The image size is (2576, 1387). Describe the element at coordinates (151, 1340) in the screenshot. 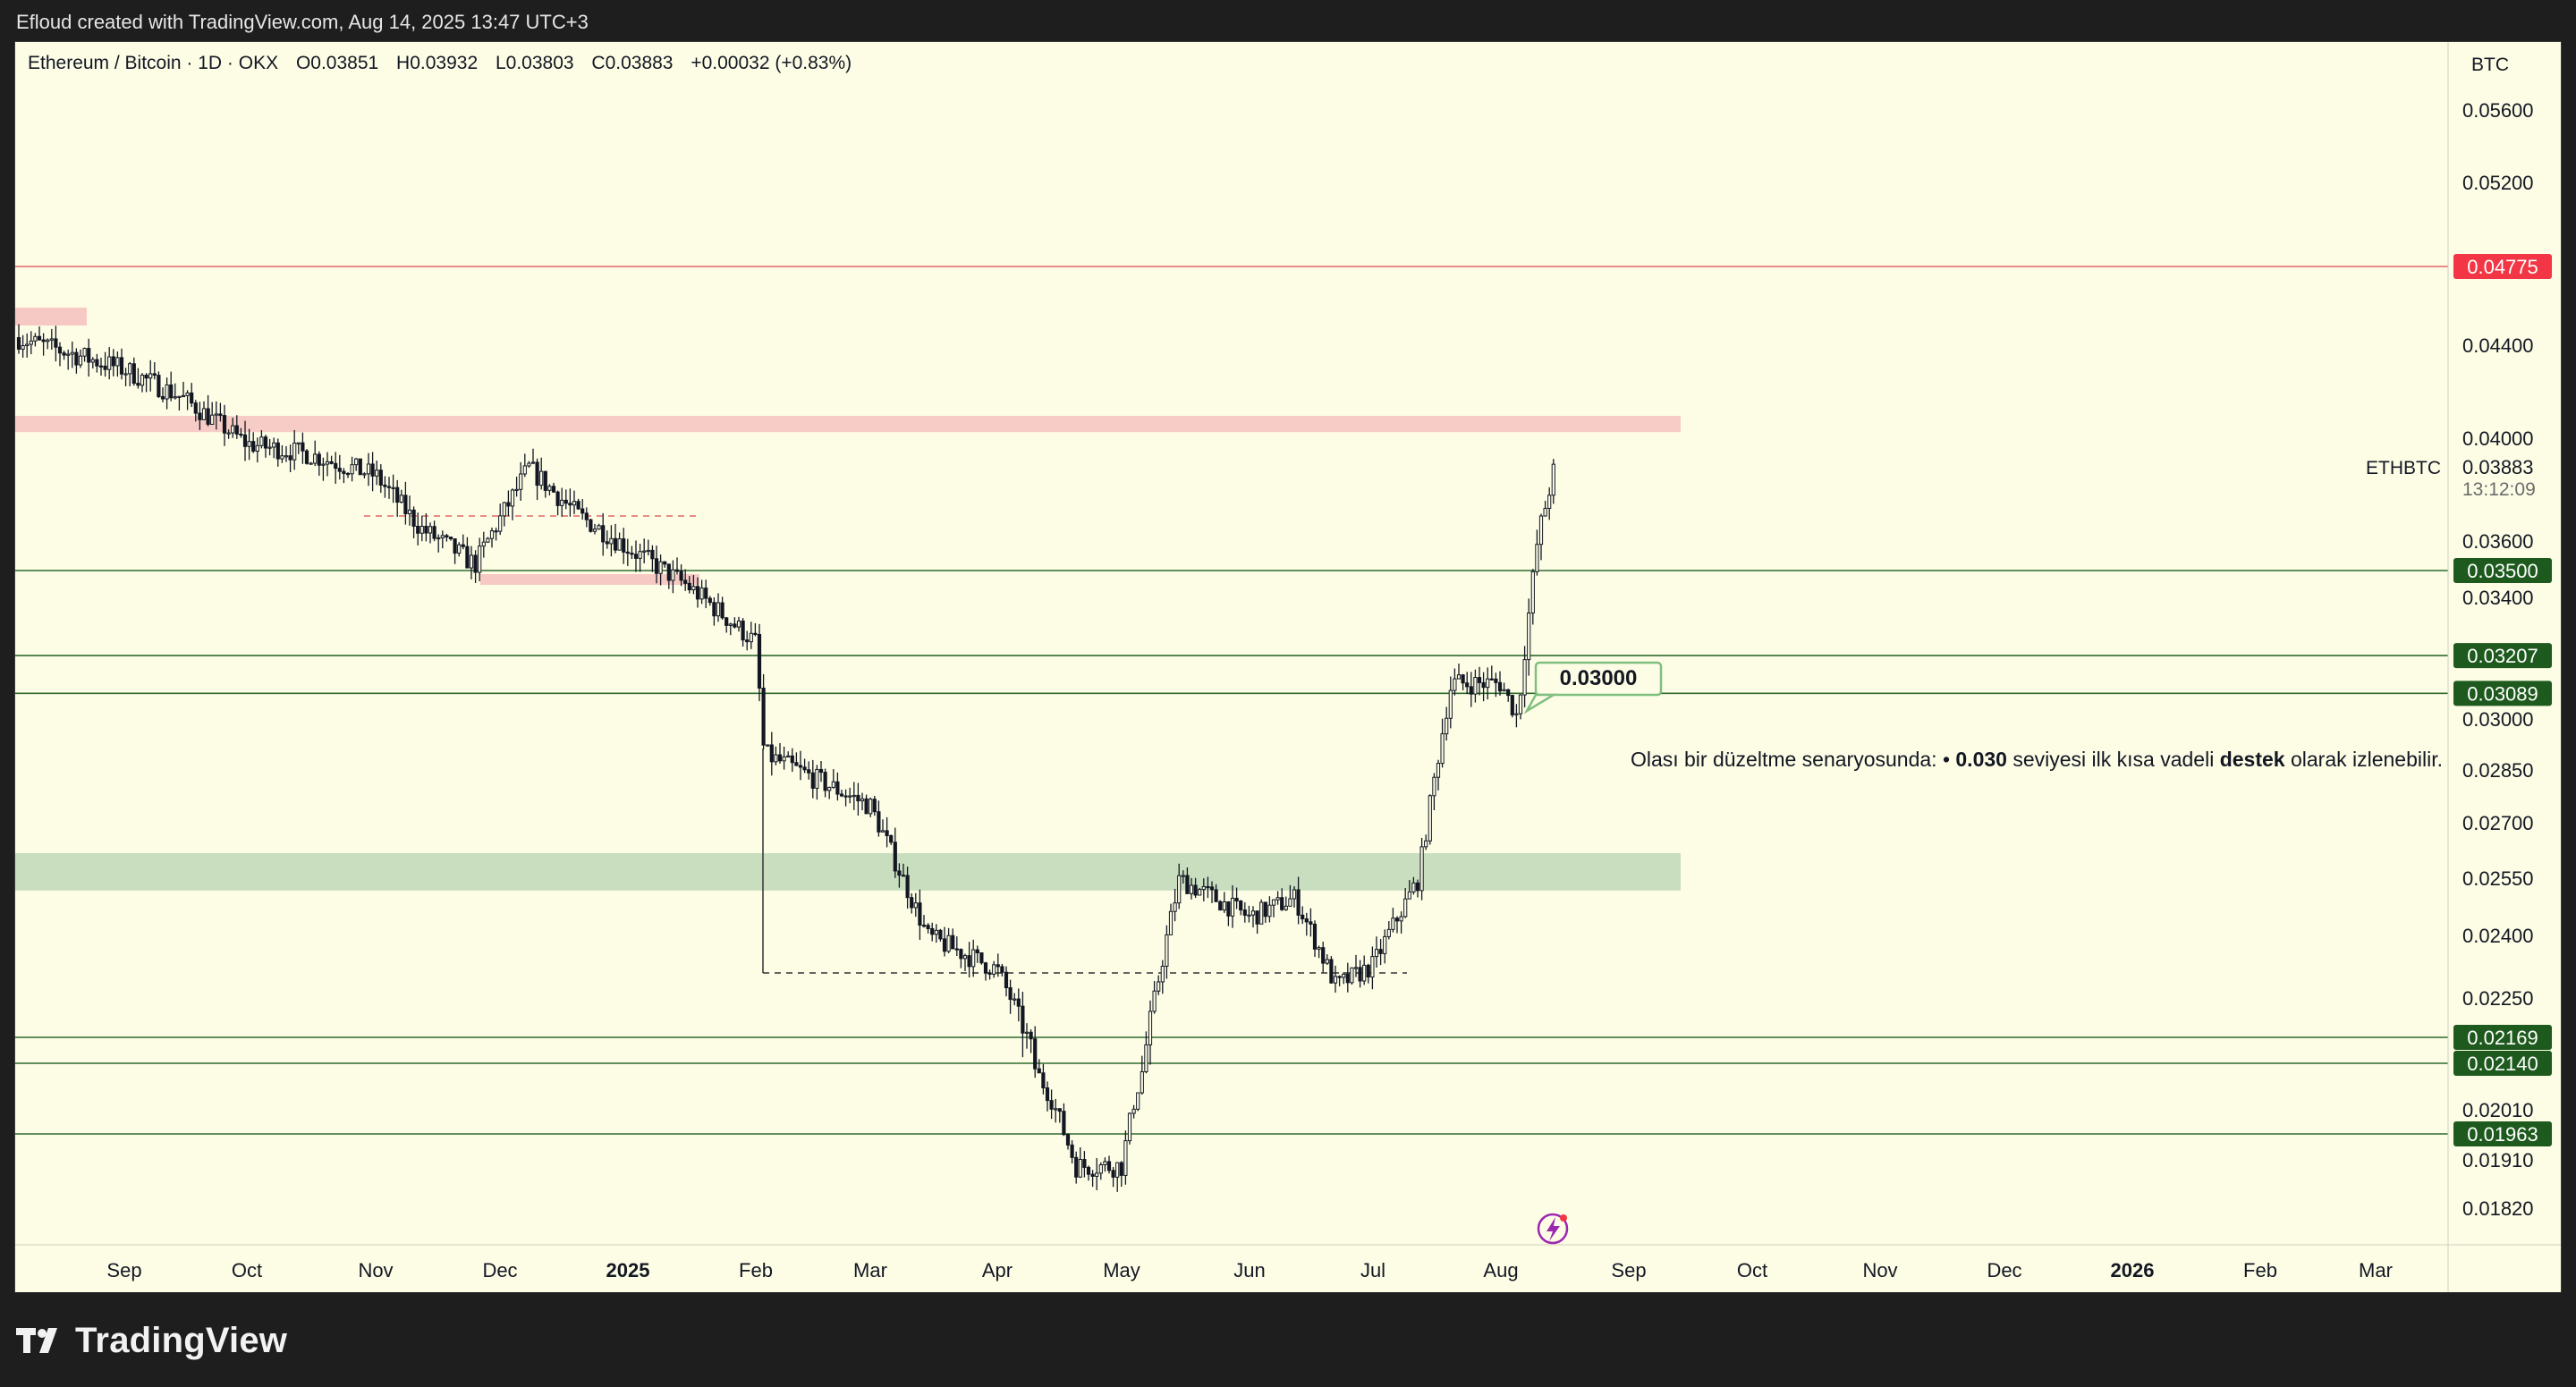

I see `tradingview-logo: TradingView` at that location.